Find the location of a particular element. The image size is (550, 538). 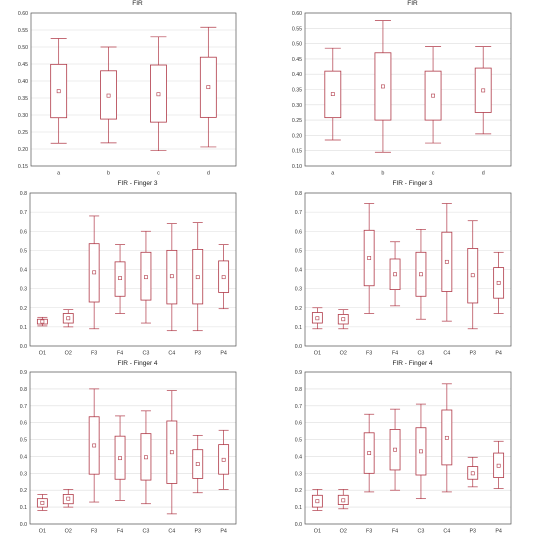

x-tick-label: F4 is located at coordinates (395, 354).